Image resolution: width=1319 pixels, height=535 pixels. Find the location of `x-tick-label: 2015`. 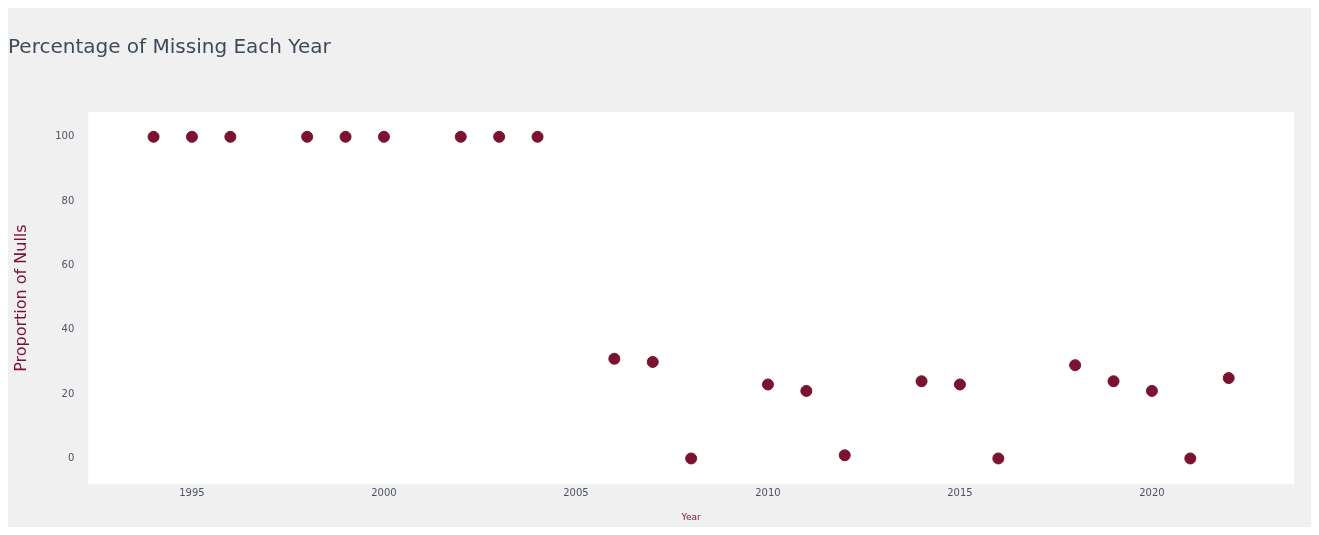

x-tick-label: 2015 is located at coordinates (960, 492).